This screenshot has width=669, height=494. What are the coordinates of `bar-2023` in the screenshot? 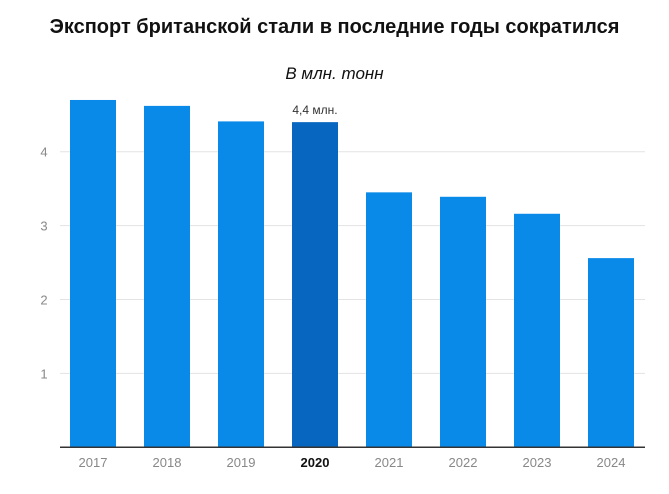 It's located at (537, 330).